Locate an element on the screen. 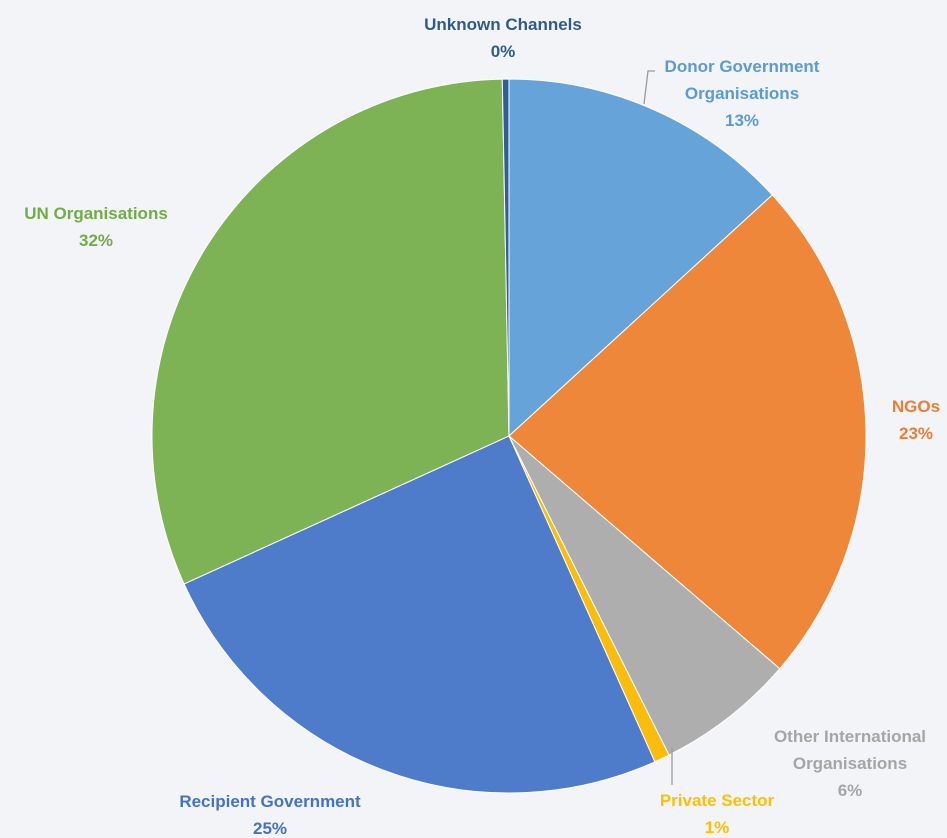 This screenshot has height=838, width=947. pie-slice-unknown-channels is located at coordinates (505, 257).